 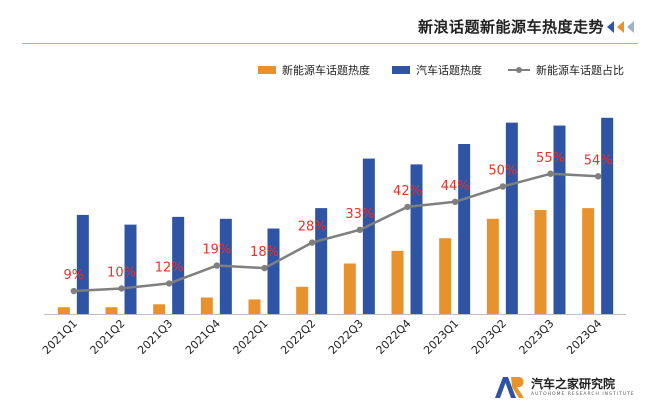 I want to click on legend-item-nev-heat: 新能源车话题热度, so click(x=314, y=70).